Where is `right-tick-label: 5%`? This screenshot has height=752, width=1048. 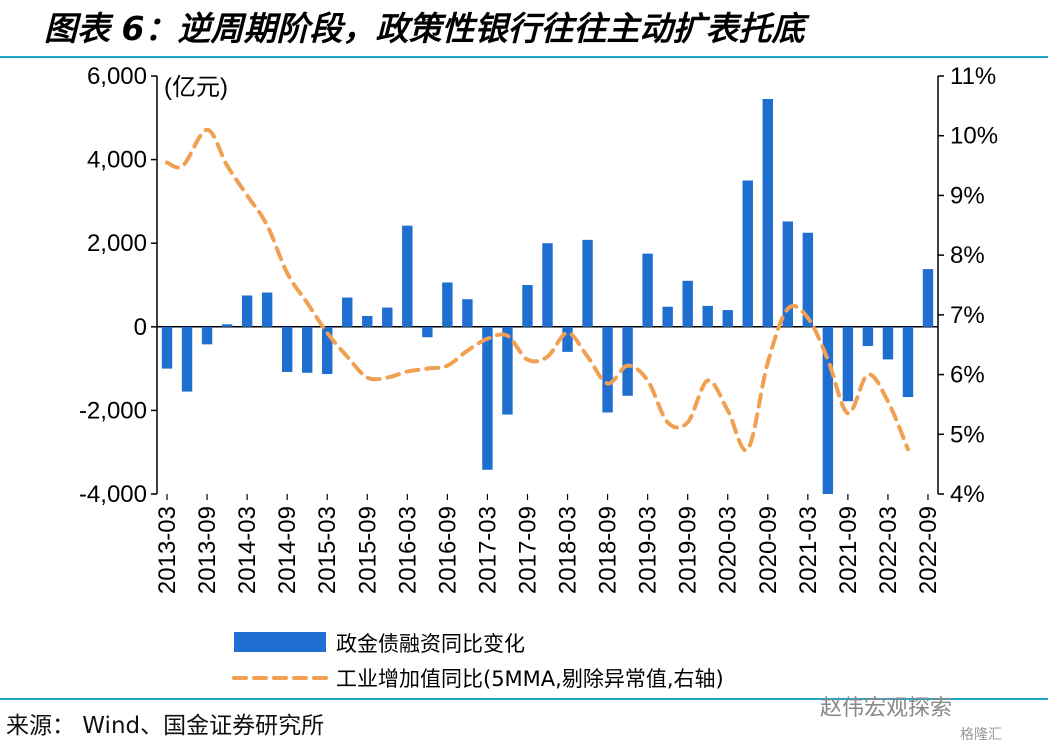 right-tick-label: 5% is located at coordinates (967, 434).